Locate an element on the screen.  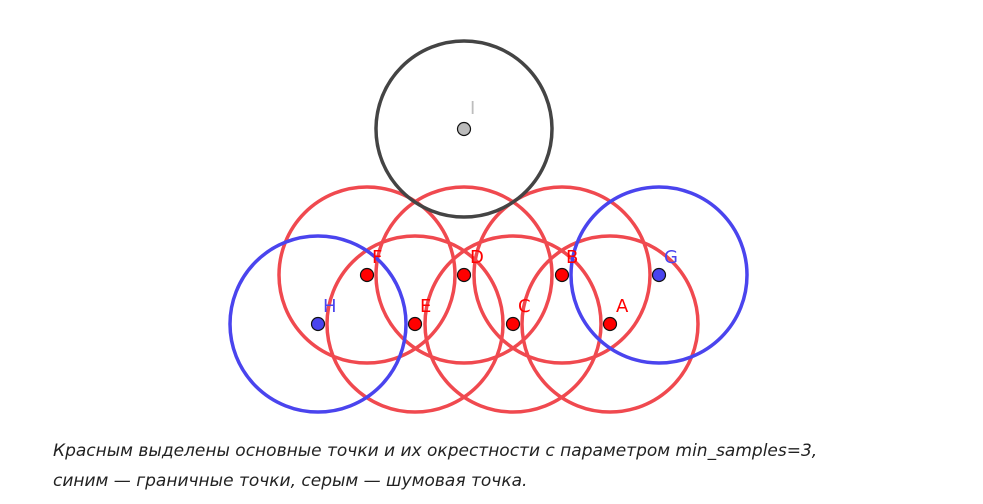
point-e is located at coordinates (415, 324).